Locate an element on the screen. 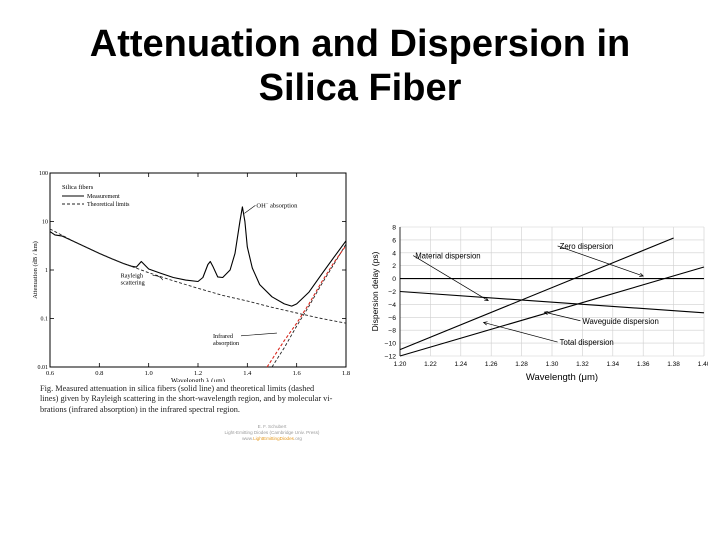 This screenshot has height=540, width=720. x-tick-label: 1.8 is located at coordinates (346, 373).